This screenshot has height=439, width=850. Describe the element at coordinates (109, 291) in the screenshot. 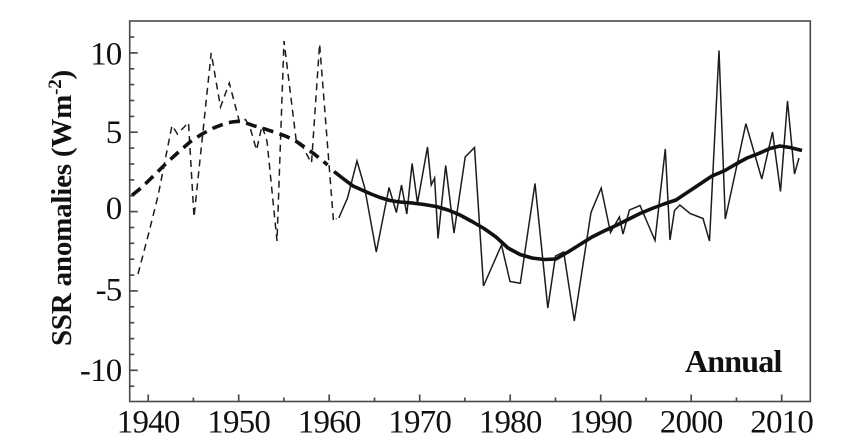

I see `svg-text: -5` at that location.